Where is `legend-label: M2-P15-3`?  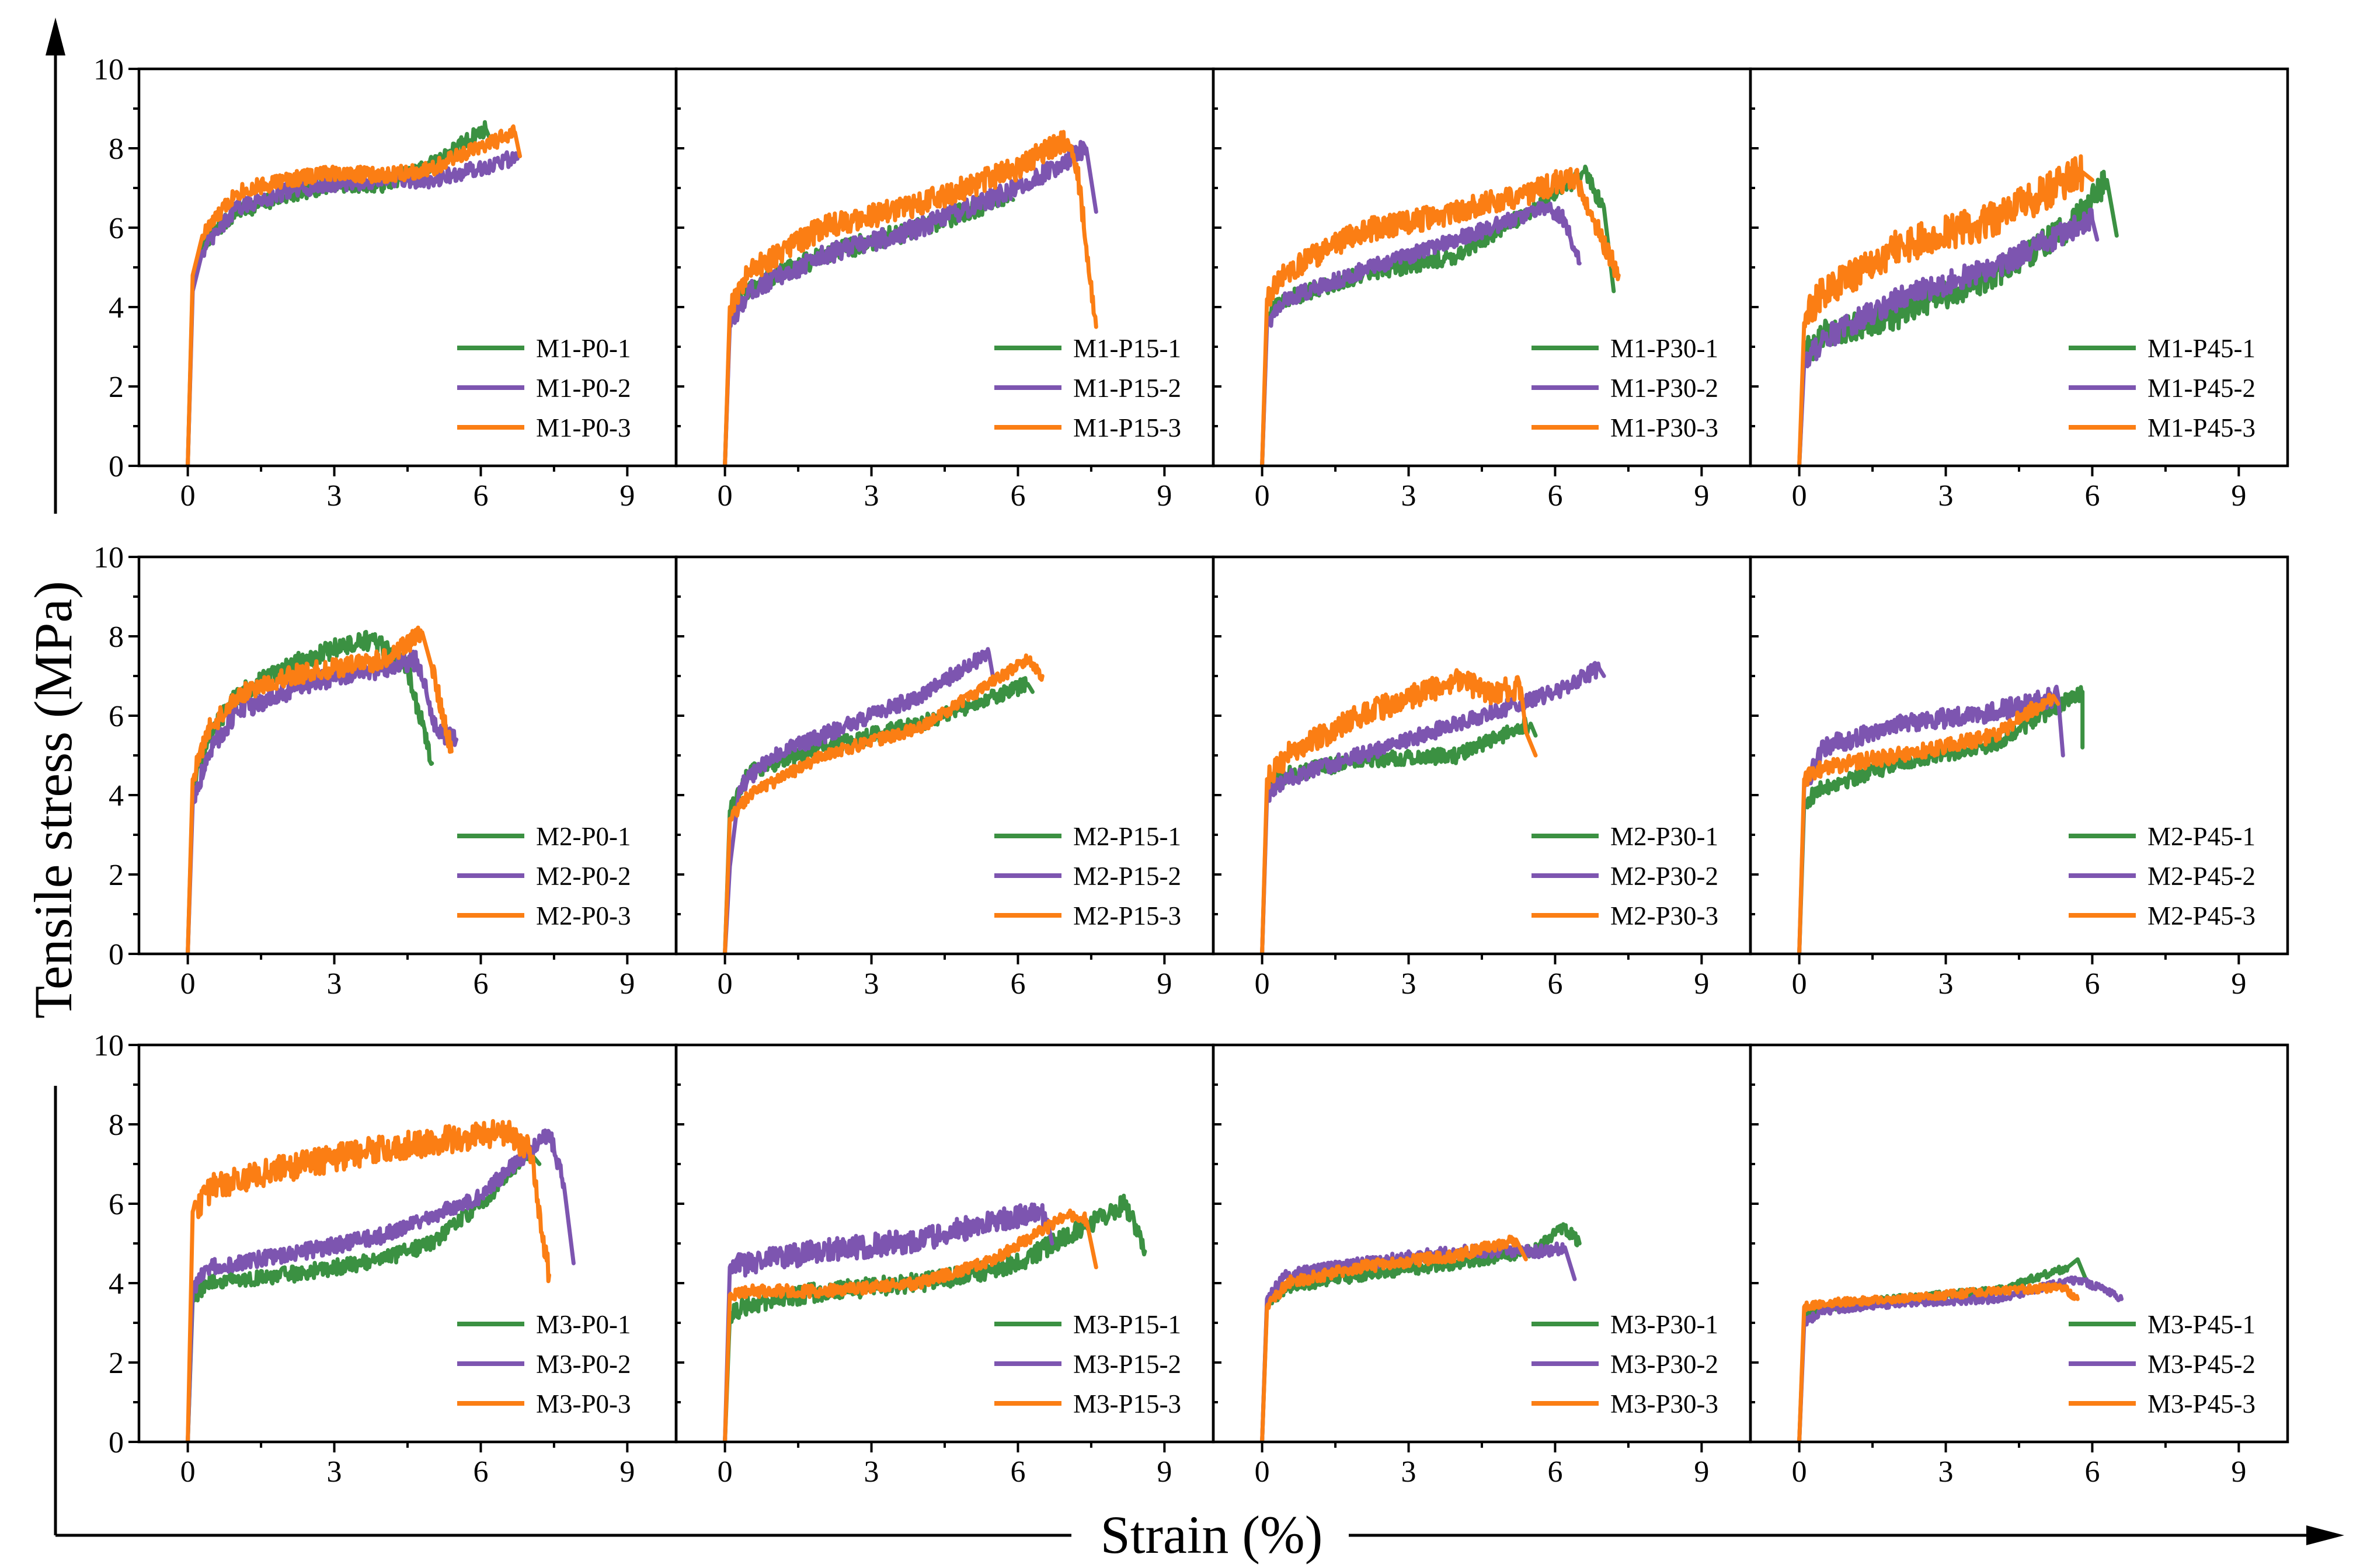
legend-label: M2-P15-3 is located at coordinates (1127, 916).